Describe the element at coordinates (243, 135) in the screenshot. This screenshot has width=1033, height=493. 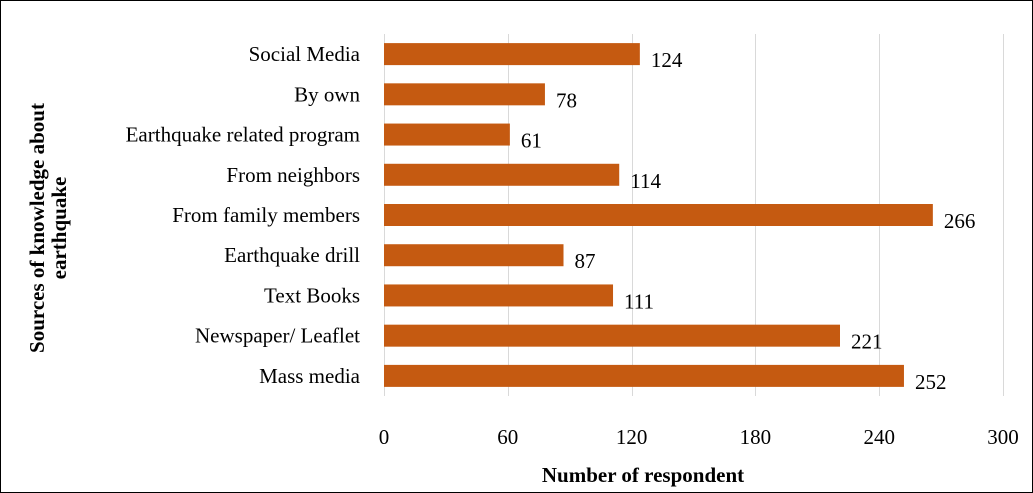
I see `category-label: Earthquake related program` at that location.